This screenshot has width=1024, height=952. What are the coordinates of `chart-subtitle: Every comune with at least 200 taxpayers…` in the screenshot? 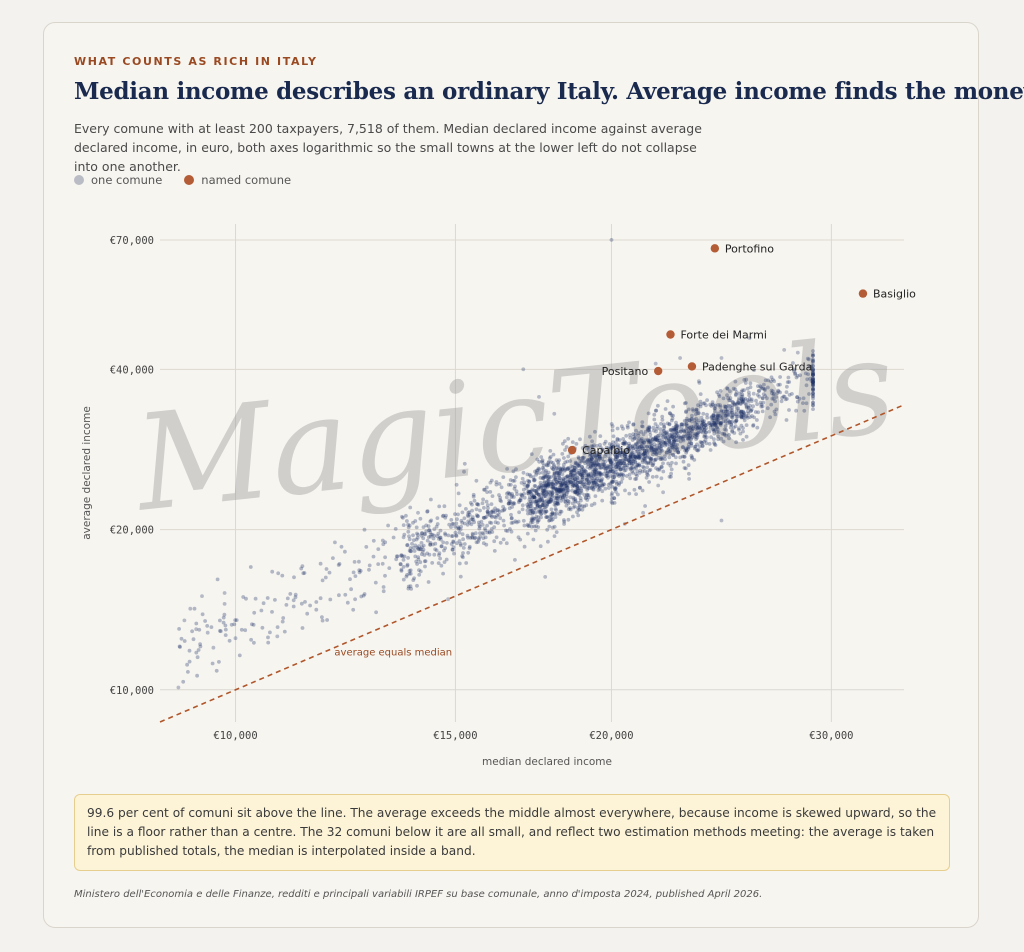 It's located at (388, 147).